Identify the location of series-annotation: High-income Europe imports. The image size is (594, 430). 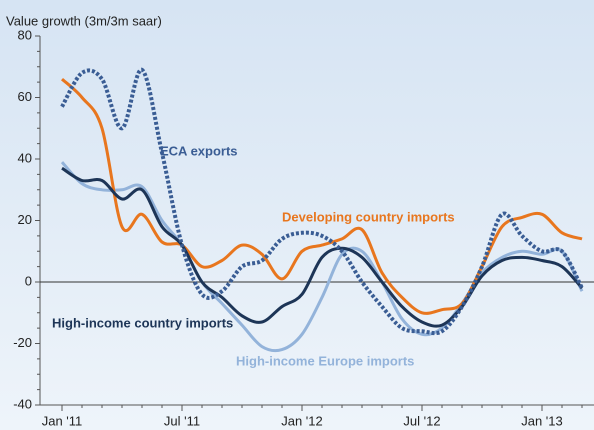
(325, 360).